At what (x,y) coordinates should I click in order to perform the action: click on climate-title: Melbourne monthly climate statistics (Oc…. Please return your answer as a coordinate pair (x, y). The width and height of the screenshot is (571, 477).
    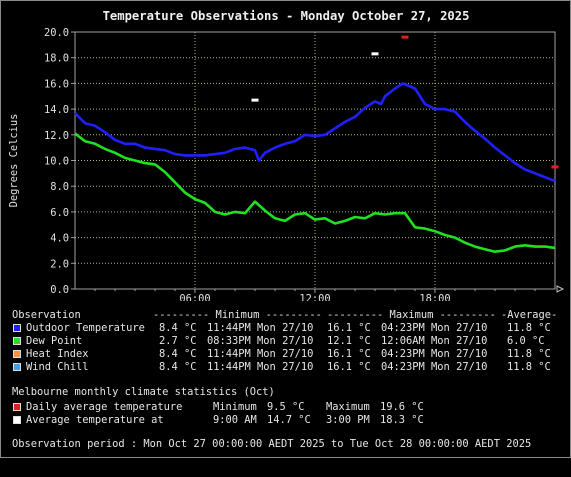
    Looking at the image, I should click on (138, 392).